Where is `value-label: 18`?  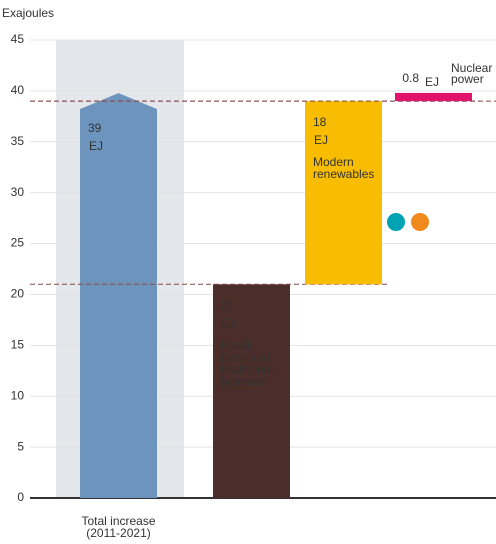
value-label: 18 is located at coordinates (320, 122).